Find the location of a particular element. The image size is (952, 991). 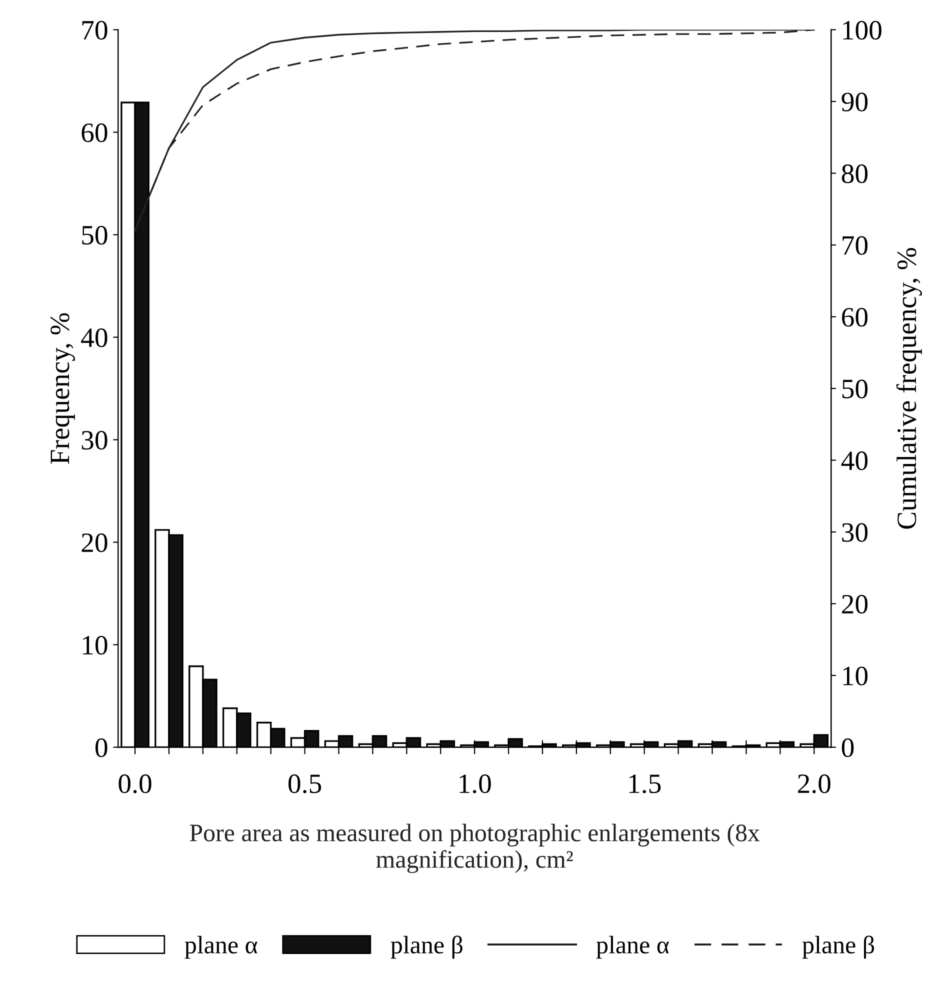

y2-tick-label: 70 is located at coordinates (855, 245).